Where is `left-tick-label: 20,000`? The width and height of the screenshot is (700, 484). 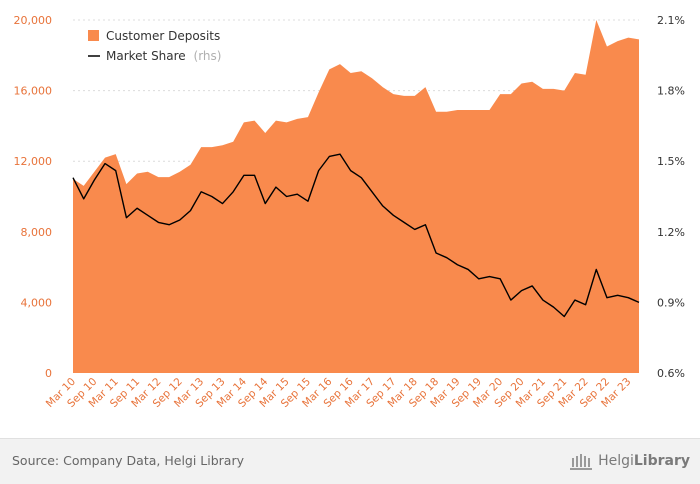 left-tick-label: 20,000 is located at coordinates (33, 20).